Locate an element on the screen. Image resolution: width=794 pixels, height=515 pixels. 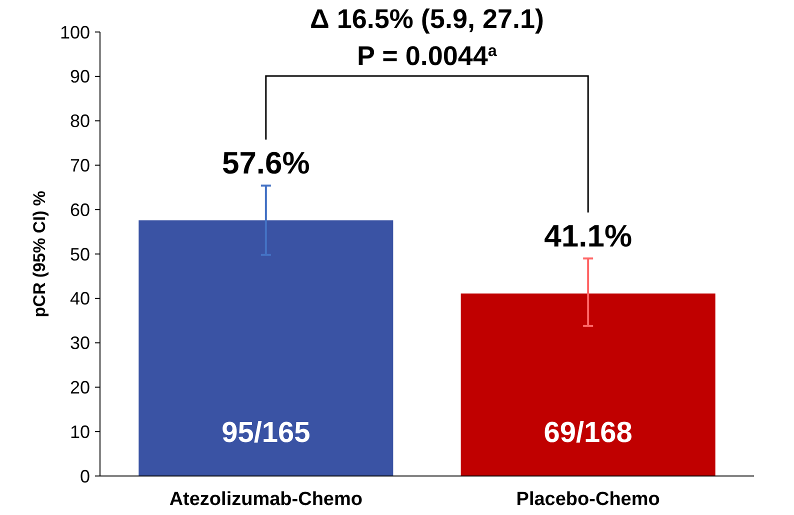
x-tick-label: Placebo-Chemo is located at coordinates (588, 499).